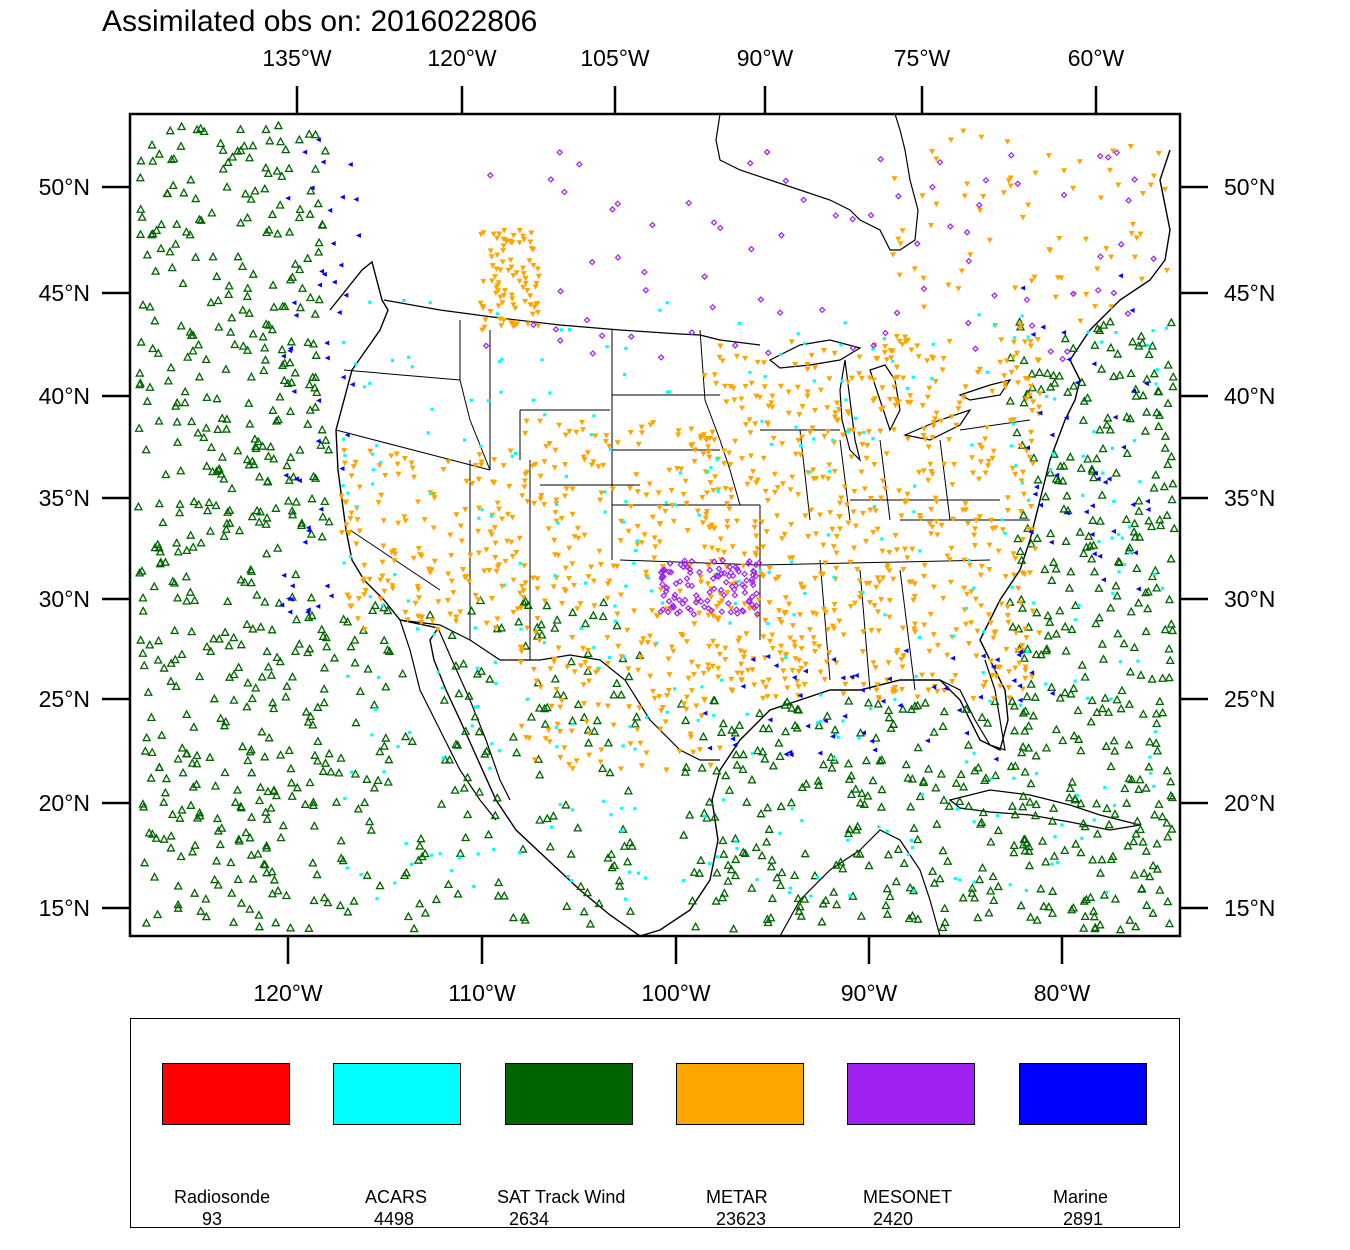  I want to click on legend-swatch, so click(226, 1094).